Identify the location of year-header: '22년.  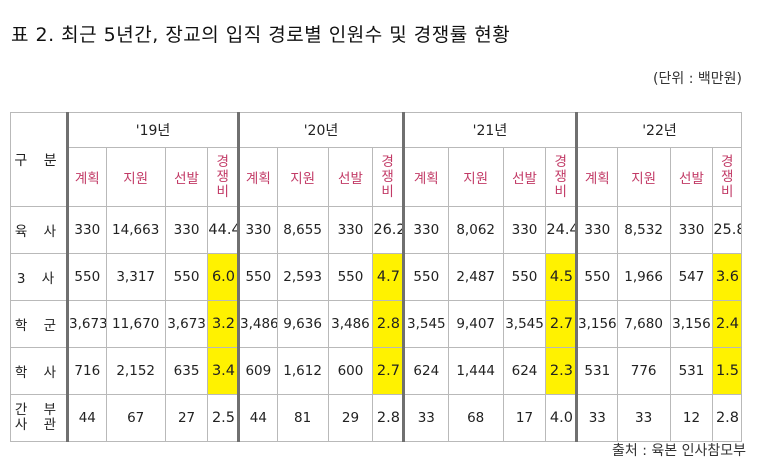
(658, 130).